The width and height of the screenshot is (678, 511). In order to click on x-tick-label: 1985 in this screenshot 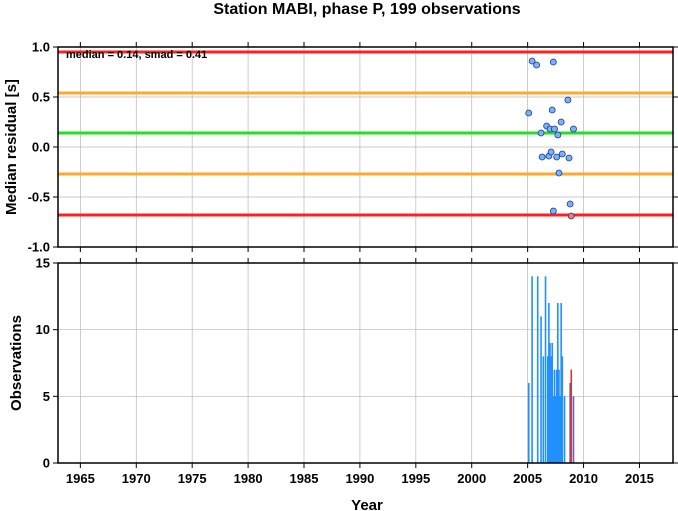, I will do `click(304, 478)`.